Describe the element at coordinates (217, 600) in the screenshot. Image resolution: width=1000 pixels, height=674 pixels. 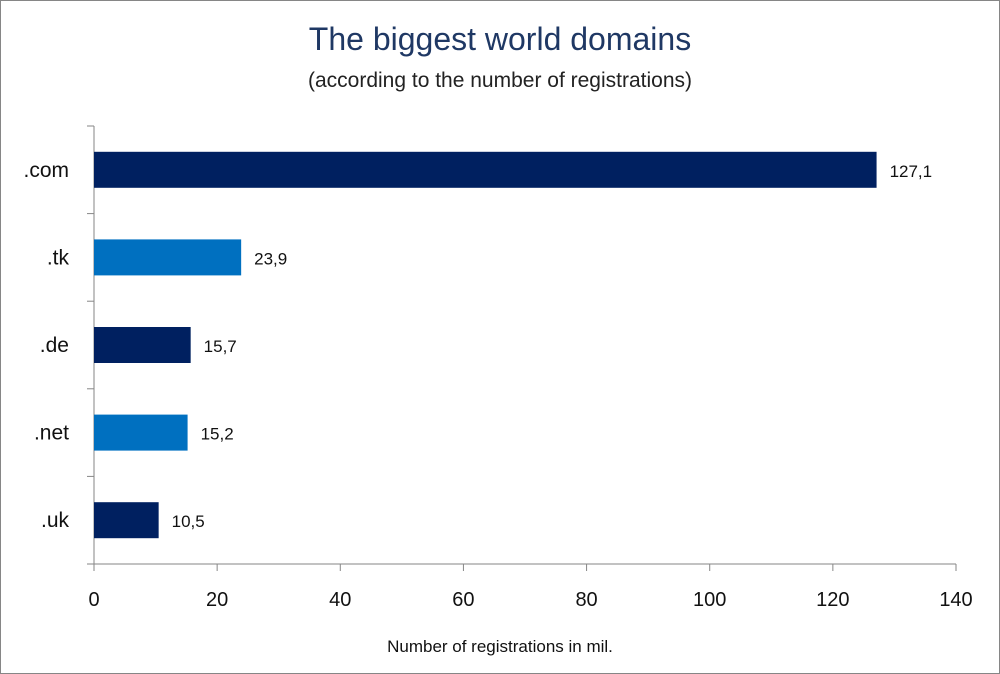
I see `x-tick-label: 20` at that location.